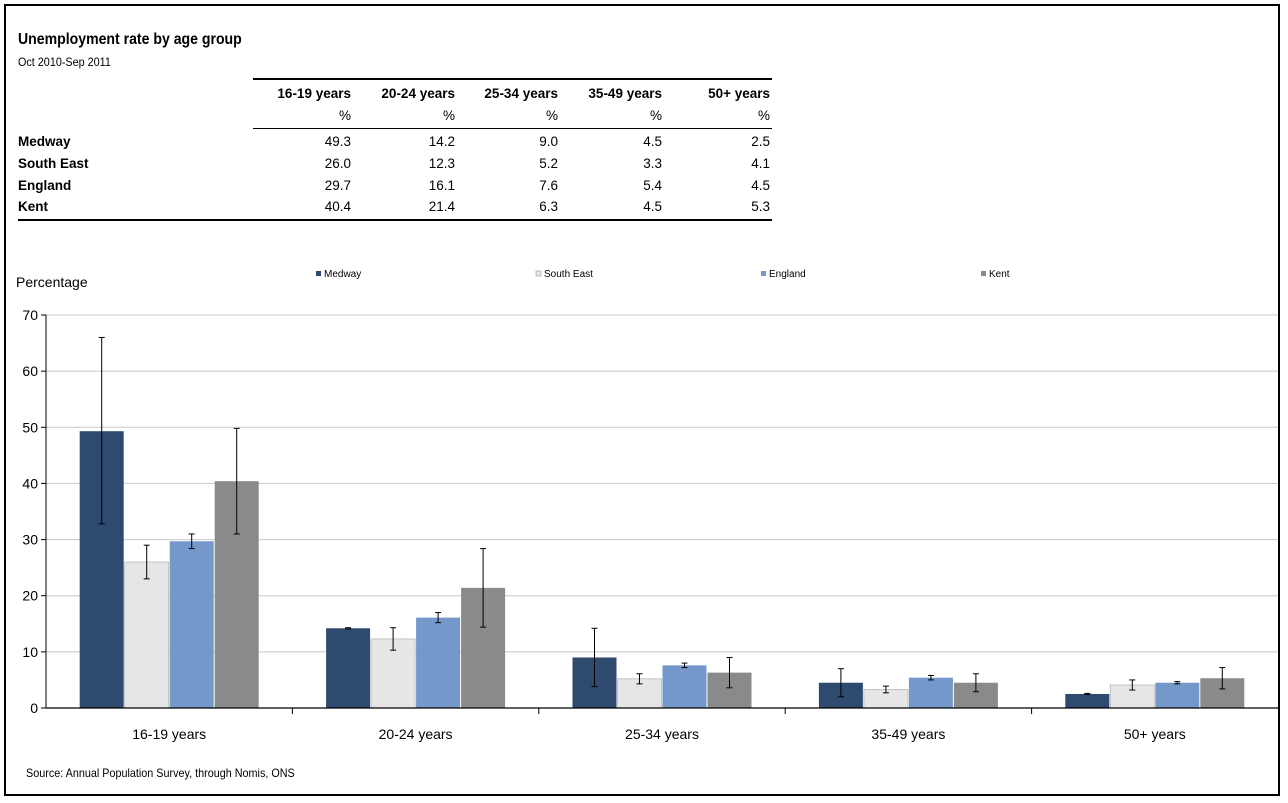  Describe the element at coordinates (337, 141) in the screenshot. I see `table-cell: 49.3` at that location.